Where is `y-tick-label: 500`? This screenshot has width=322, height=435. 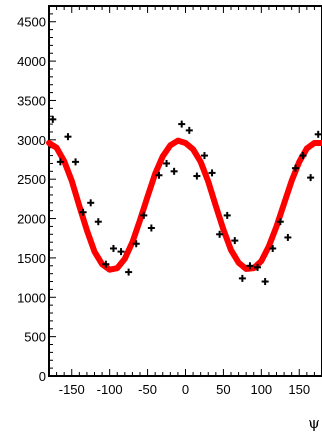
y-tick-label: 500 is located at coordinates (35, 337).